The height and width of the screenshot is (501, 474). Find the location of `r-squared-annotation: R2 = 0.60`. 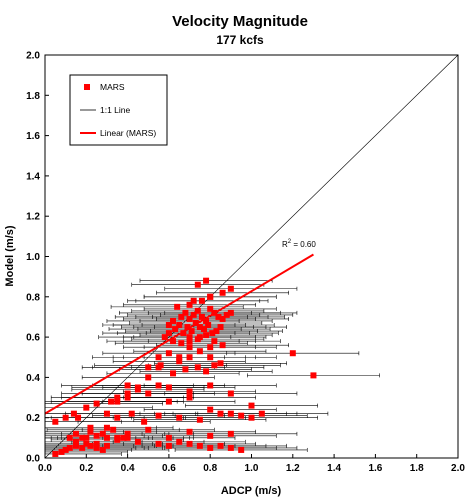

r-squared-annotation: R2 = 0.60 is located at coordinates (299, 244).